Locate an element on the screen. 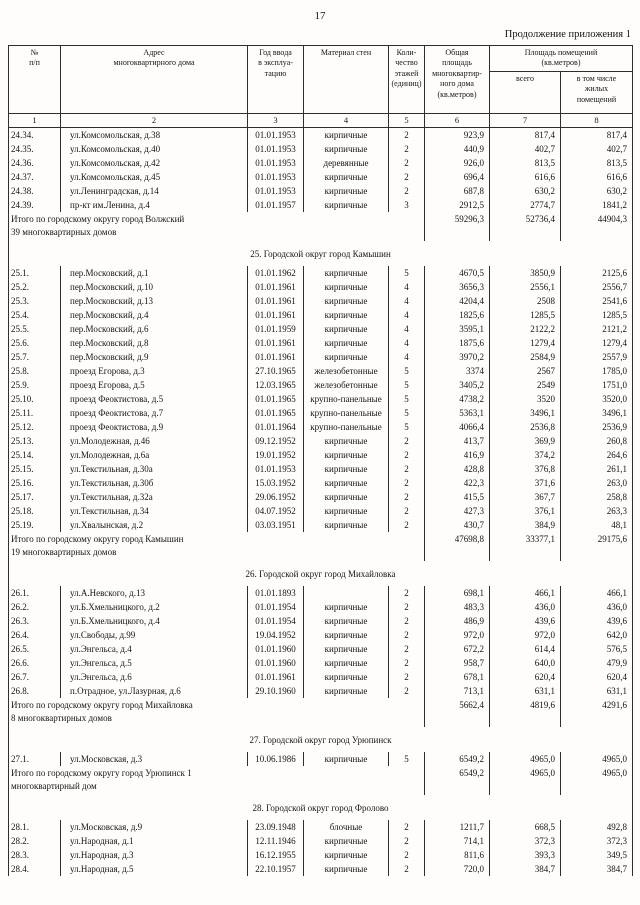 This screenshot has width=640, height=905. section-title-cell: 27. Городской округ город Урюпинск is located at coordinates (320, 739).